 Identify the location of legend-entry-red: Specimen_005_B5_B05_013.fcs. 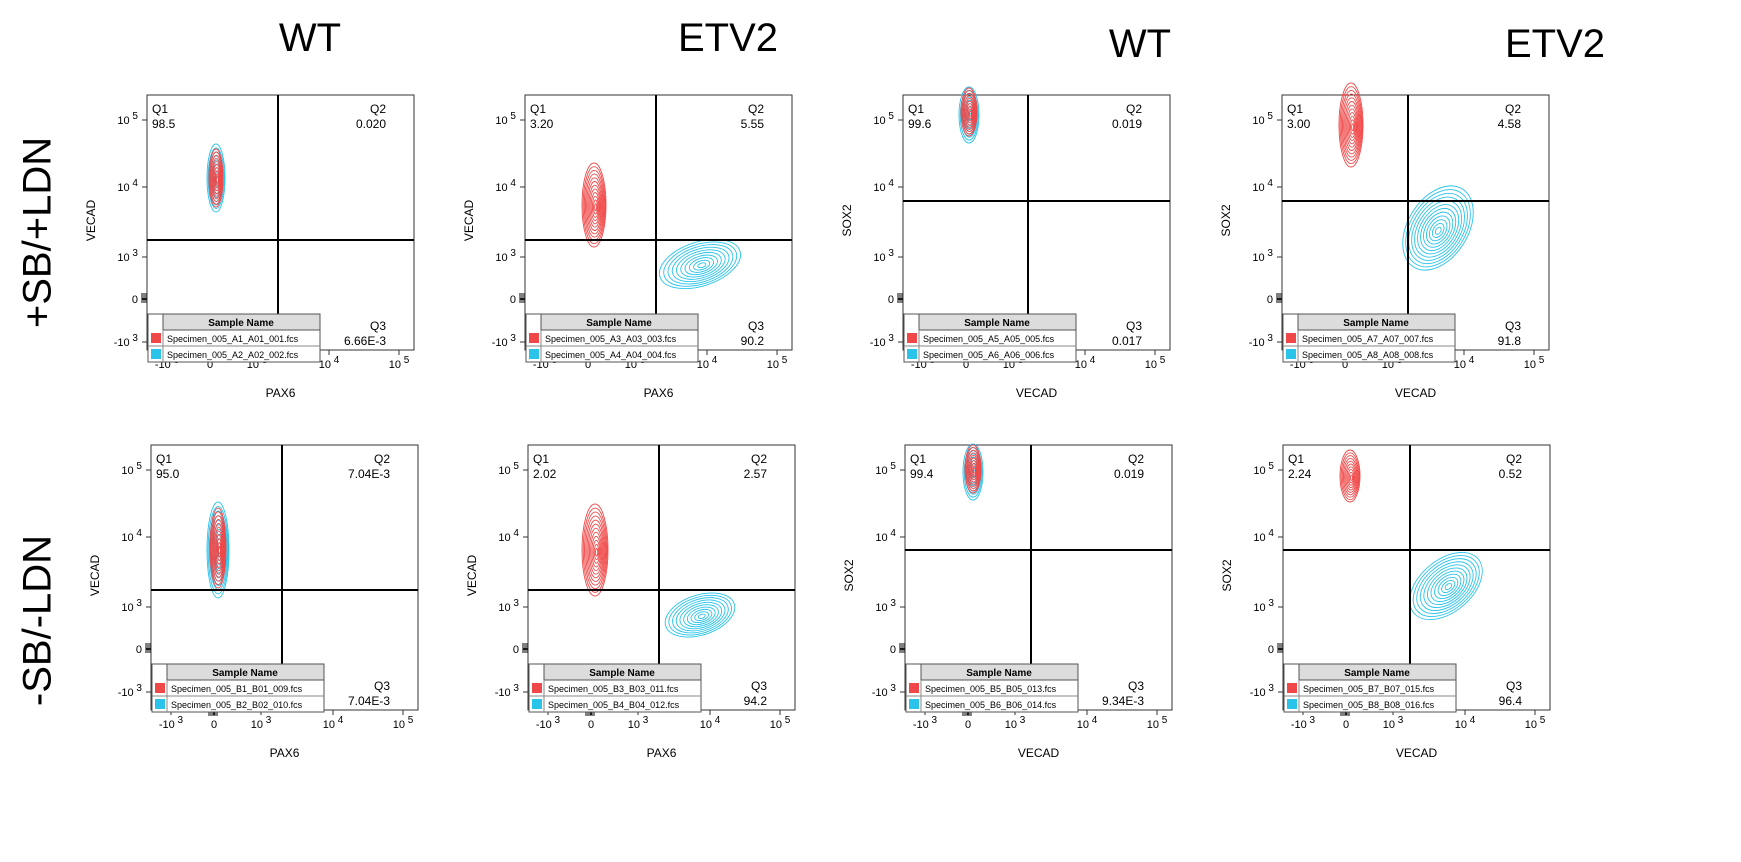
(991, 689).